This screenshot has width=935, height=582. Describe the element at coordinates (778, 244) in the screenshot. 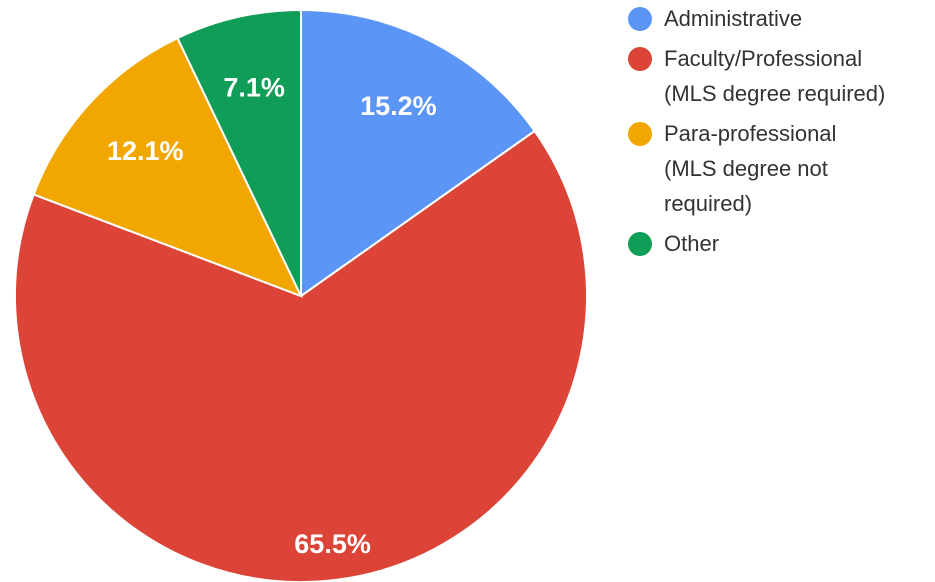

I see `legend-item: Other` at that location.